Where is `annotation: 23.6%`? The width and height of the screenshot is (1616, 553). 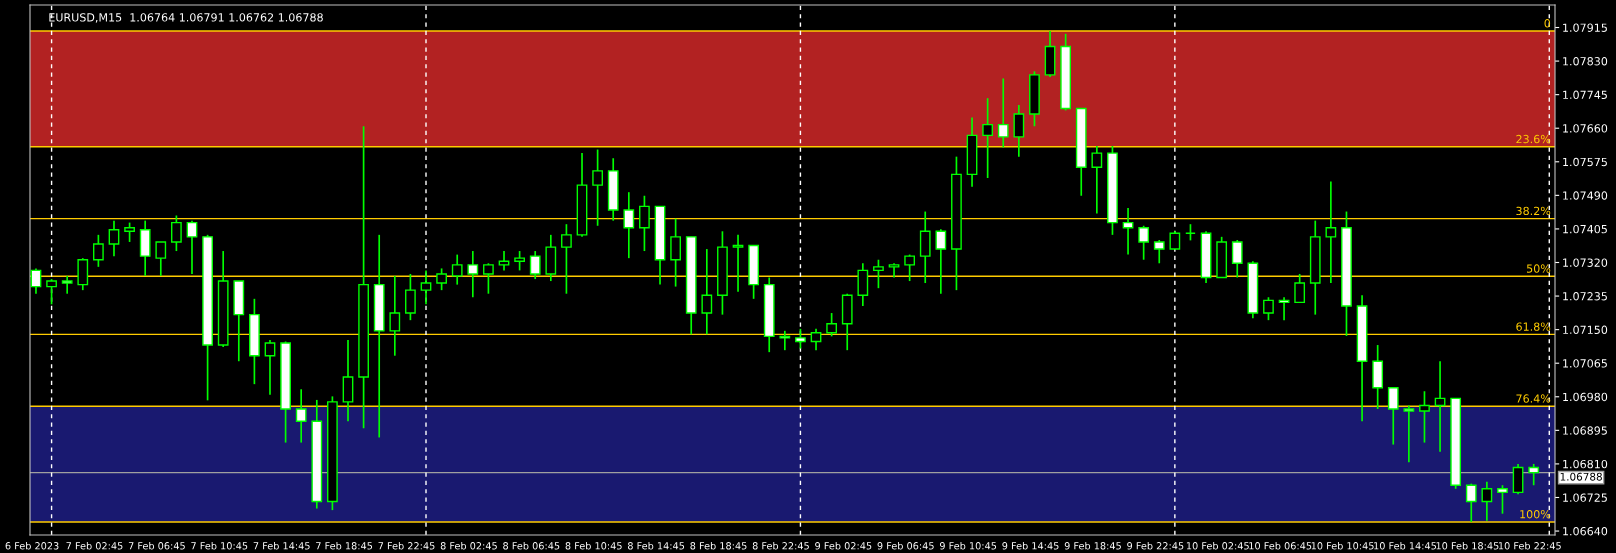
annotation: 23.6% is located at coordinates (1533, 139).